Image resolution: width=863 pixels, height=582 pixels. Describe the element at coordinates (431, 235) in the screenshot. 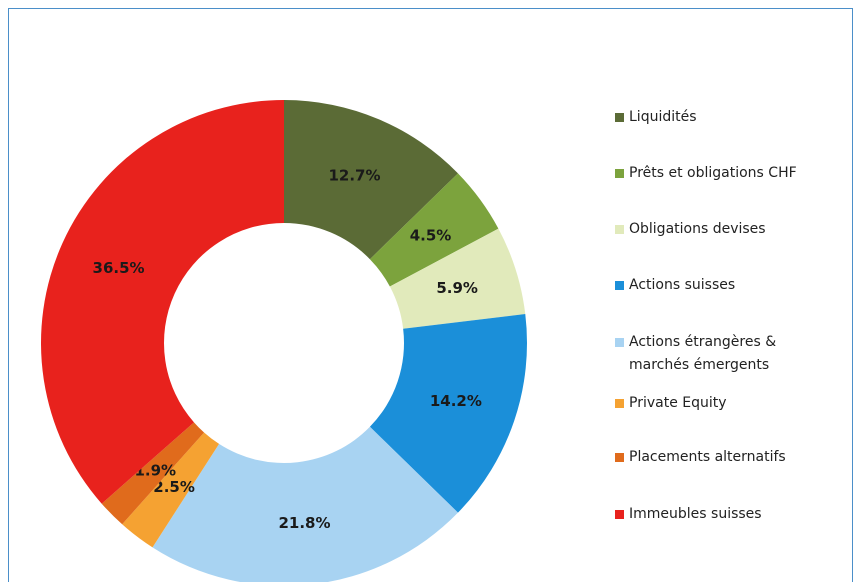

I see `data-label: 4.5%` at that location.